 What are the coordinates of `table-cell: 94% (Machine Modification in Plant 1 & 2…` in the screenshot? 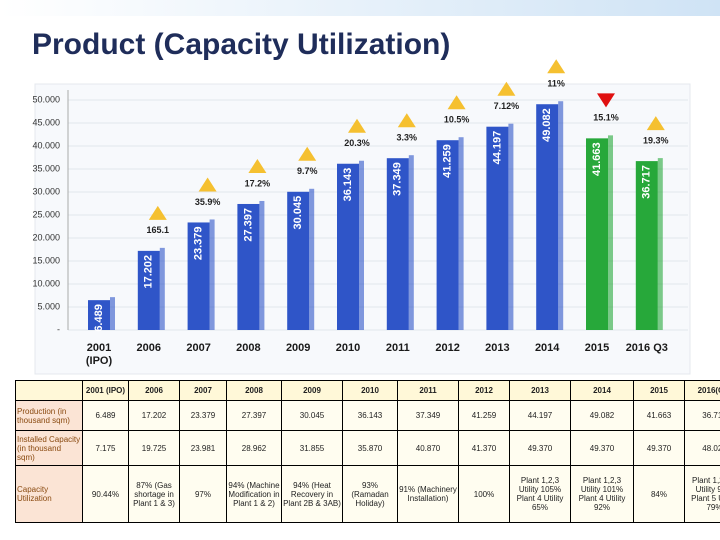 It's located at (254, 494).